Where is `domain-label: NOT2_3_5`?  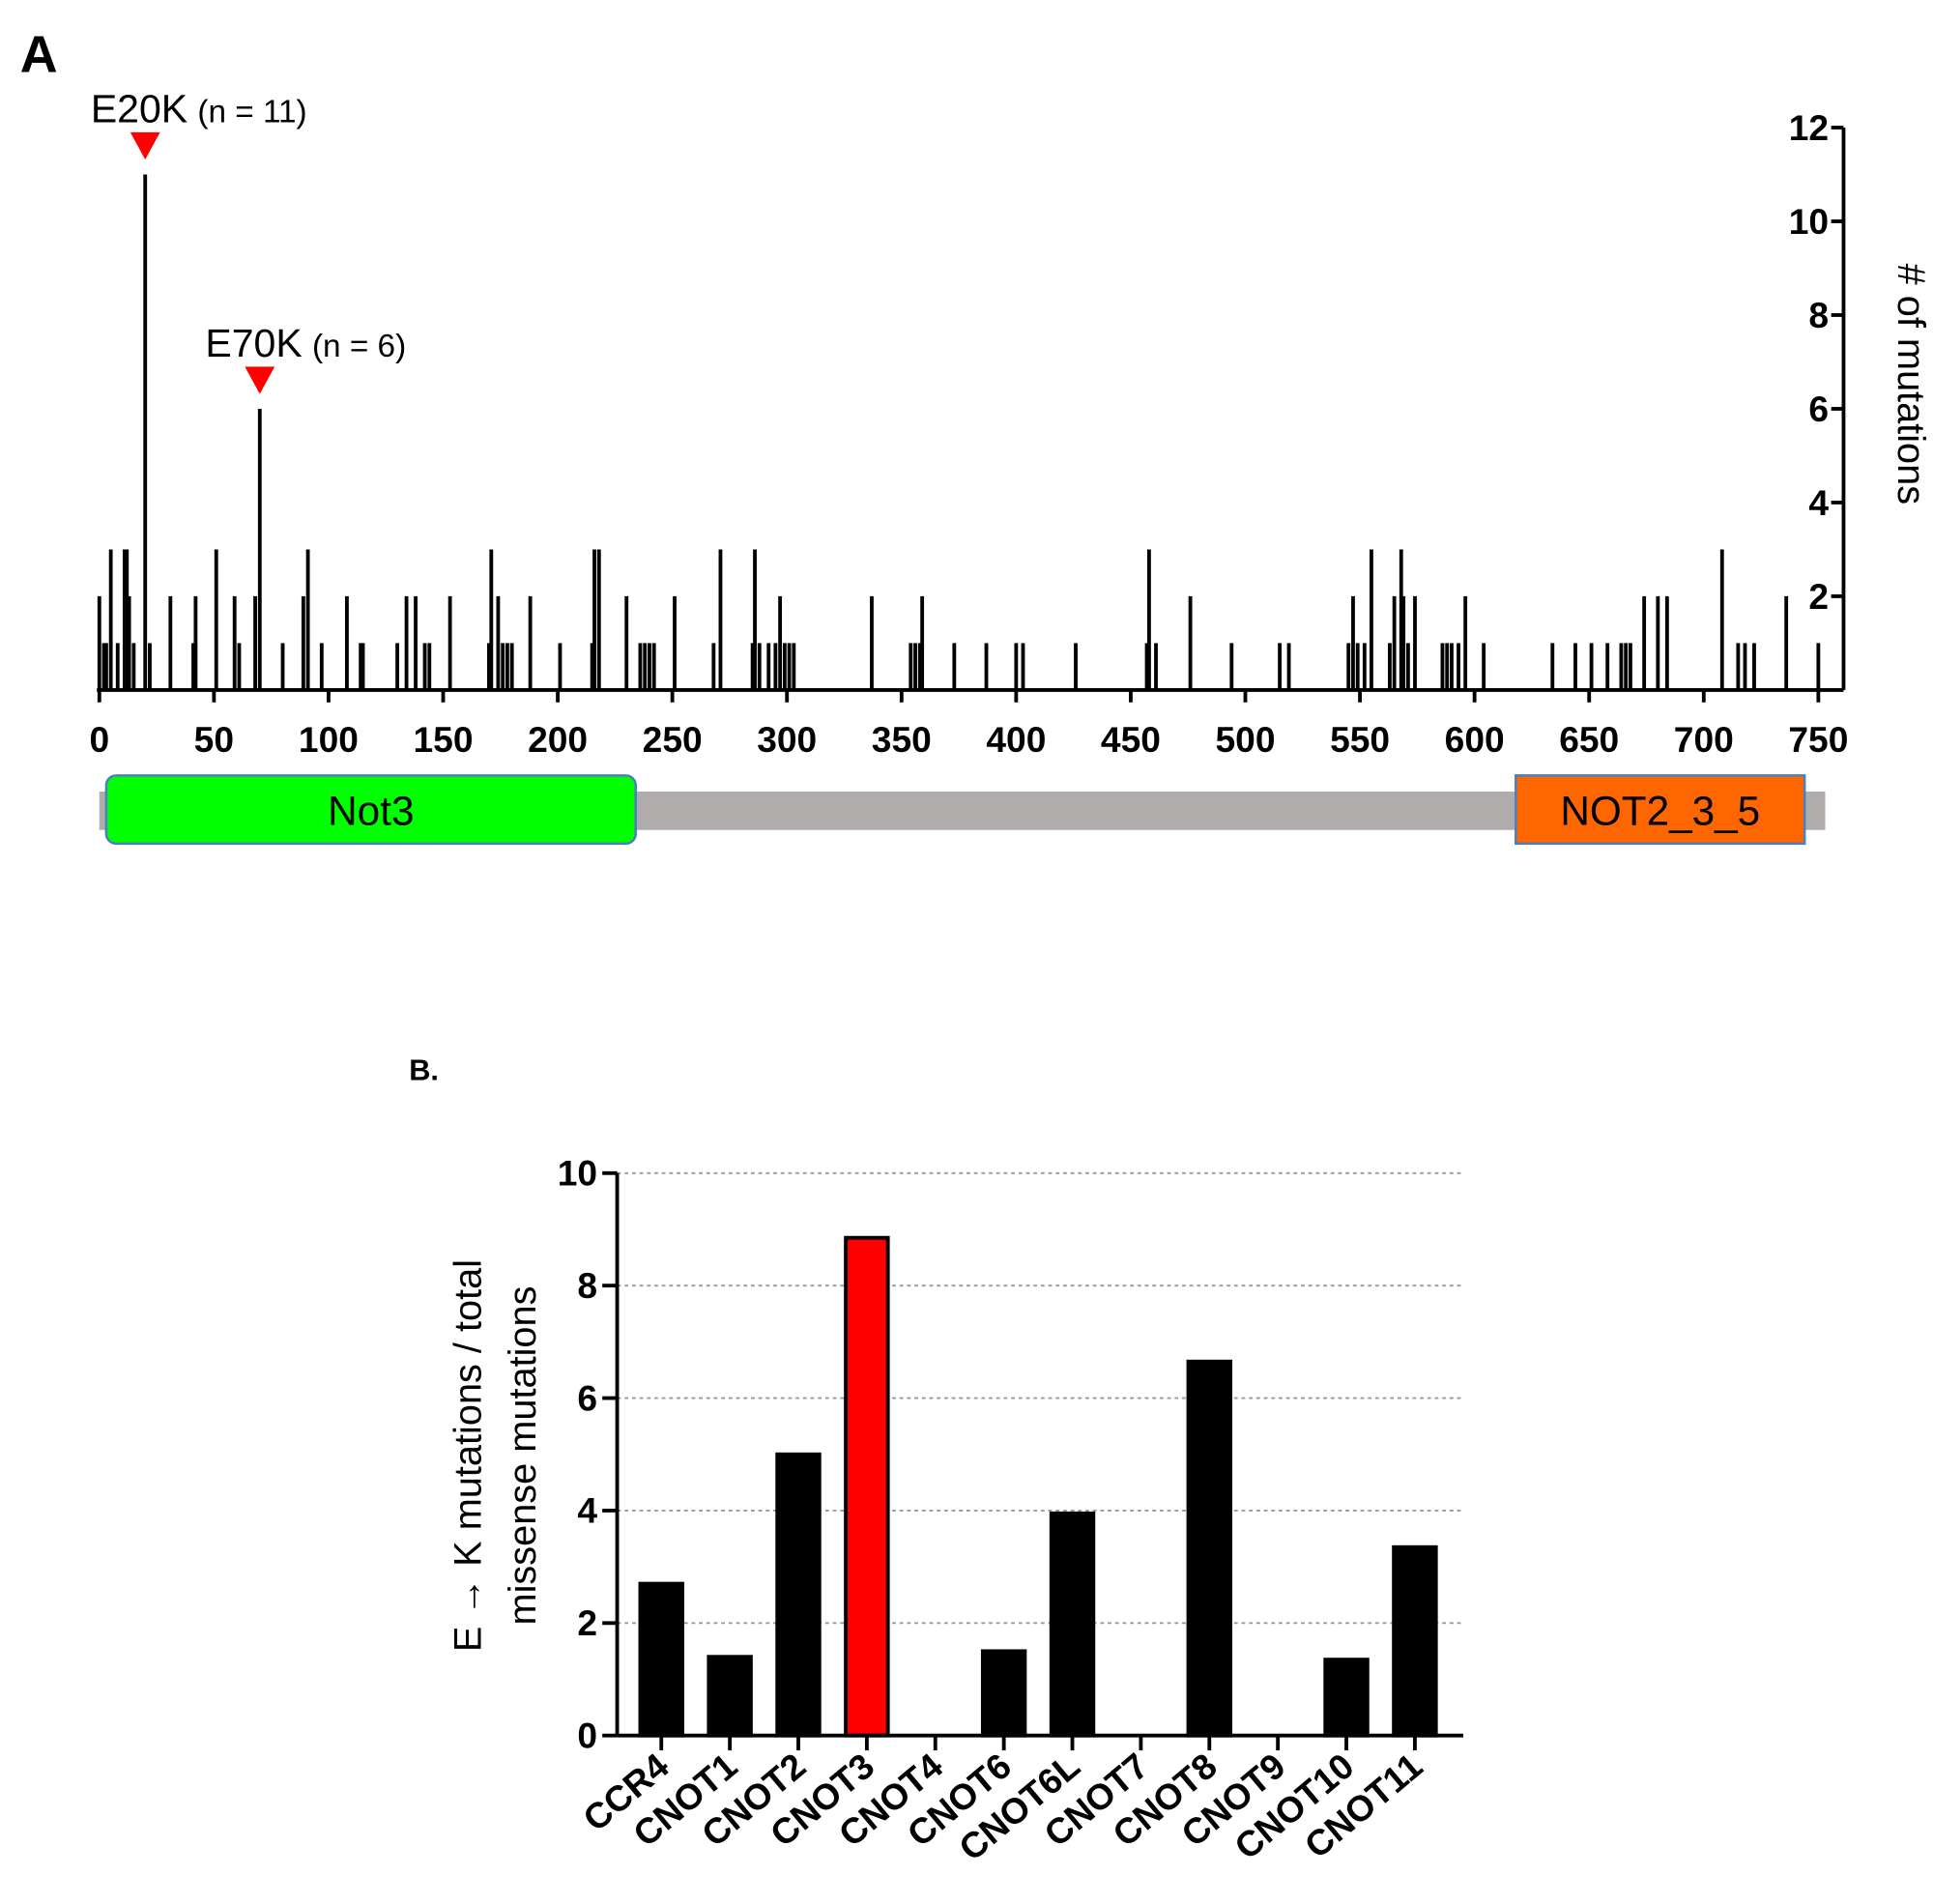
domain-label: NOT2_3_5 is located at coordinates (1660, 812).